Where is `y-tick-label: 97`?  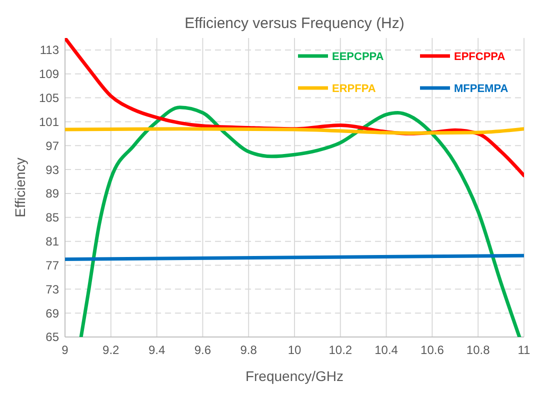 y-tick-label: 97 is located at coordinates (53, 145).